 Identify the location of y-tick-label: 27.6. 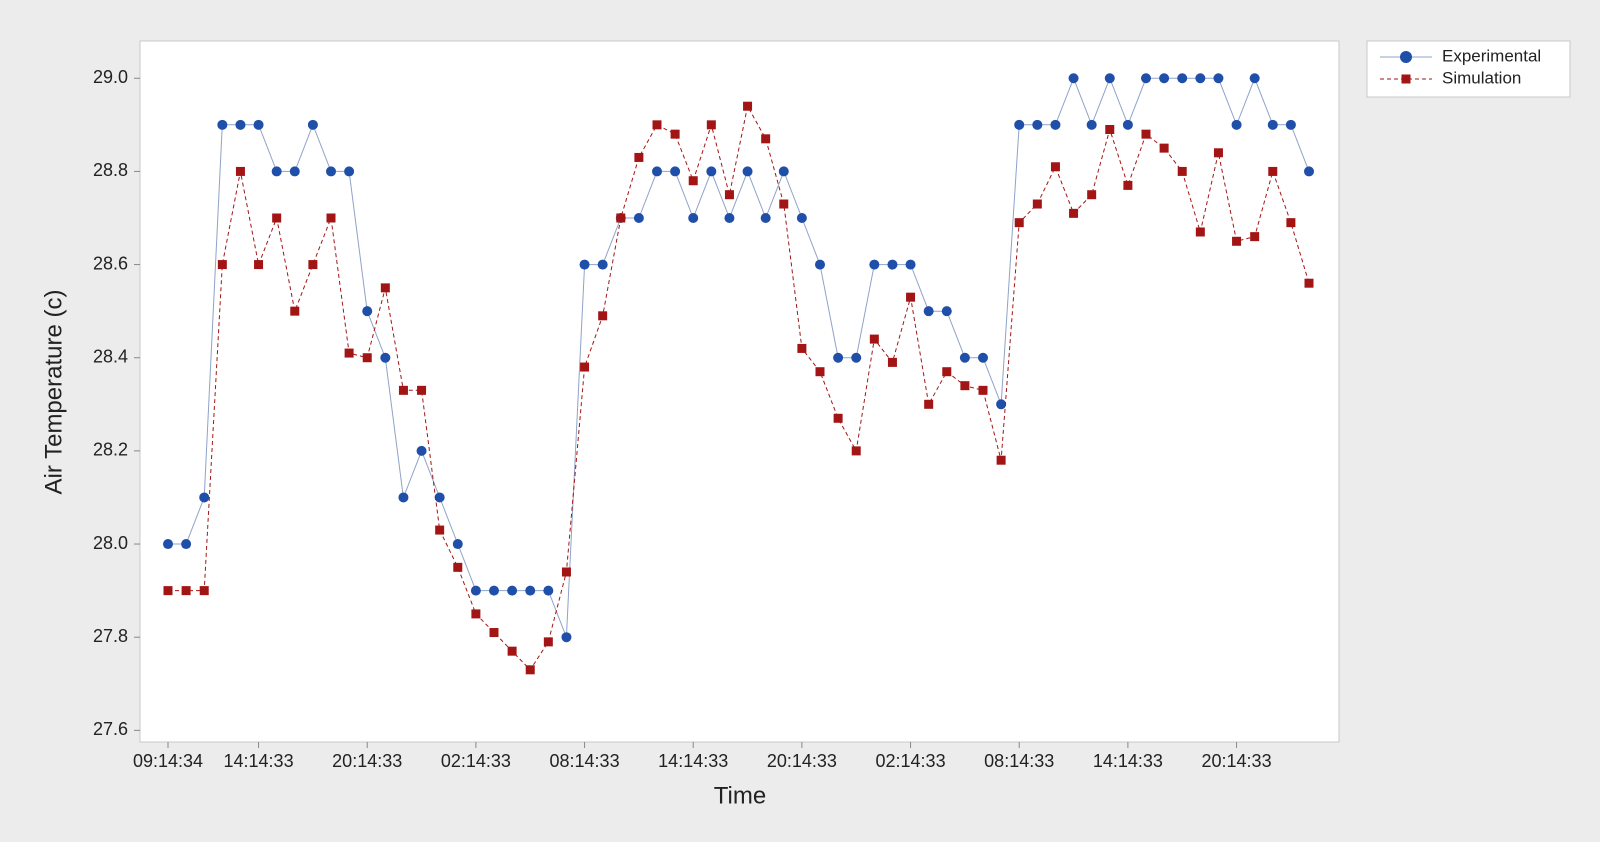
(110, 729).